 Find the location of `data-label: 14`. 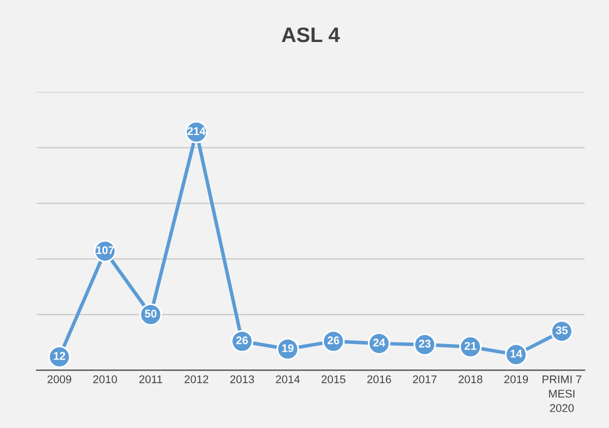

data-label: 14 is located at coordinates (516, 354).